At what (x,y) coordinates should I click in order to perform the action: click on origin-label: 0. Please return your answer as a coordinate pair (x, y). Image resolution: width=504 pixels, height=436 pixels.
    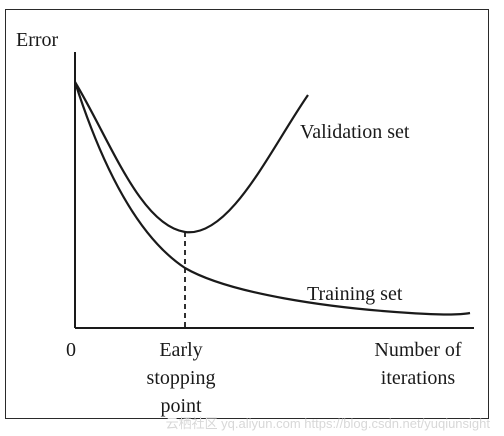
    Looking at the image, I should click on (71, 350).